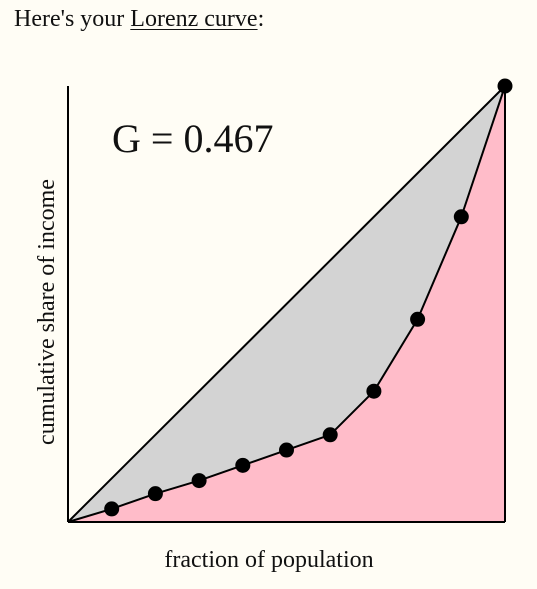 The image size is (537, 589). I want to click on y-axis-label: cumulative share of income, so click(47, 312).